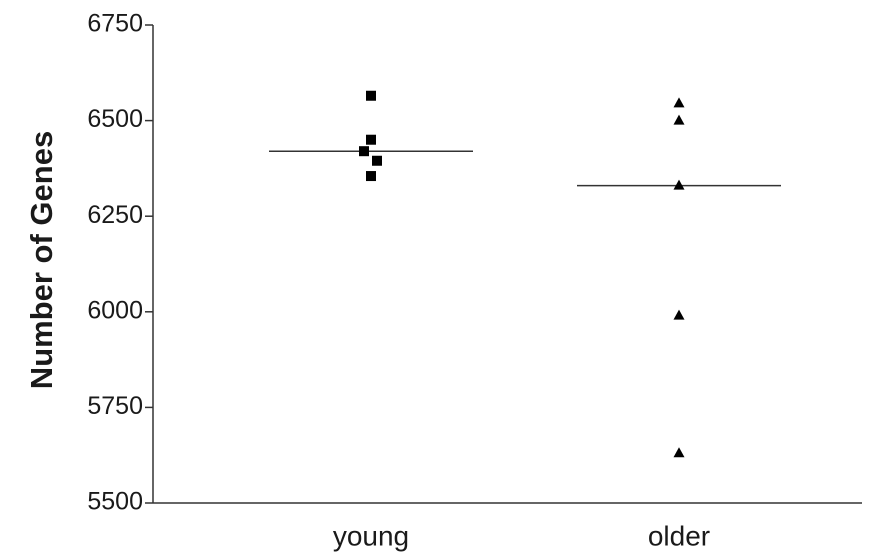 The height and width of the screenshot is (556, 879). I want to click on y-tick-label: 5750, so click(115, 406).